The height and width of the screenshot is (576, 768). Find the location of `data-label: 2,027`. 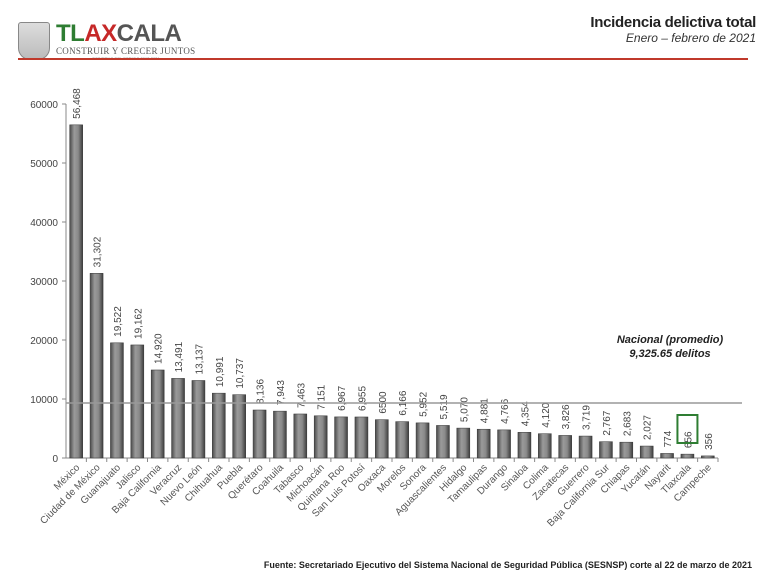

data-label: 2,027 is located at coordinates (648, 427).